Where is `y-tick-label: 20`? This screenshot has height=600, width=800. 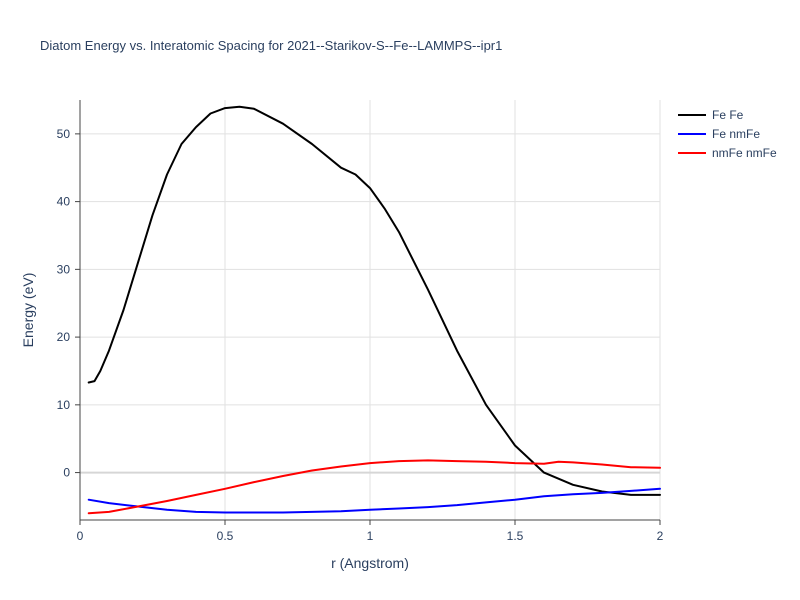
y-tick-label: 20 is located at coordinates (64, 337).